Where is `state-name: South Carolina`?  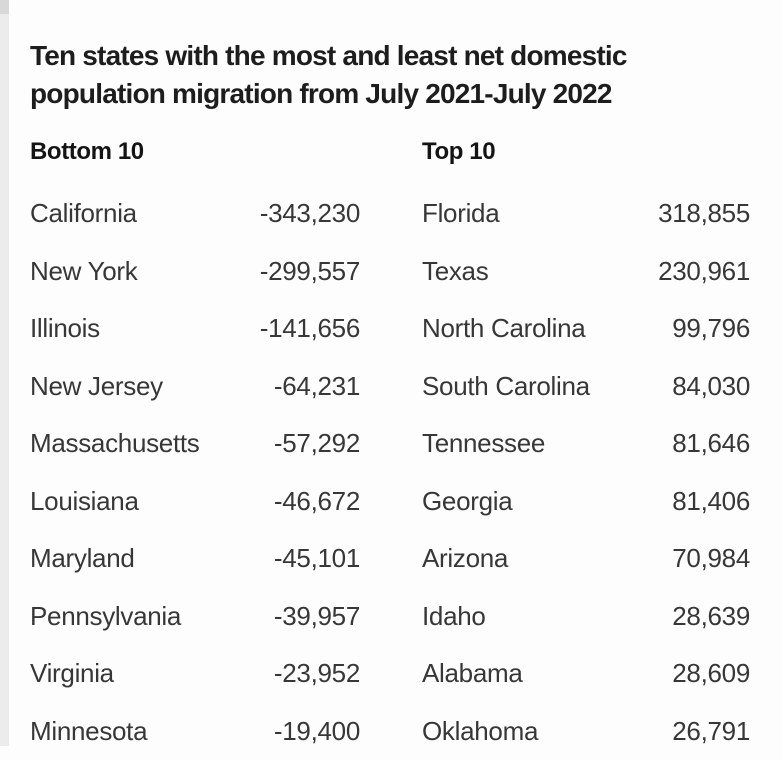
state-name: South Carolina is located at coordinates (506, 385).